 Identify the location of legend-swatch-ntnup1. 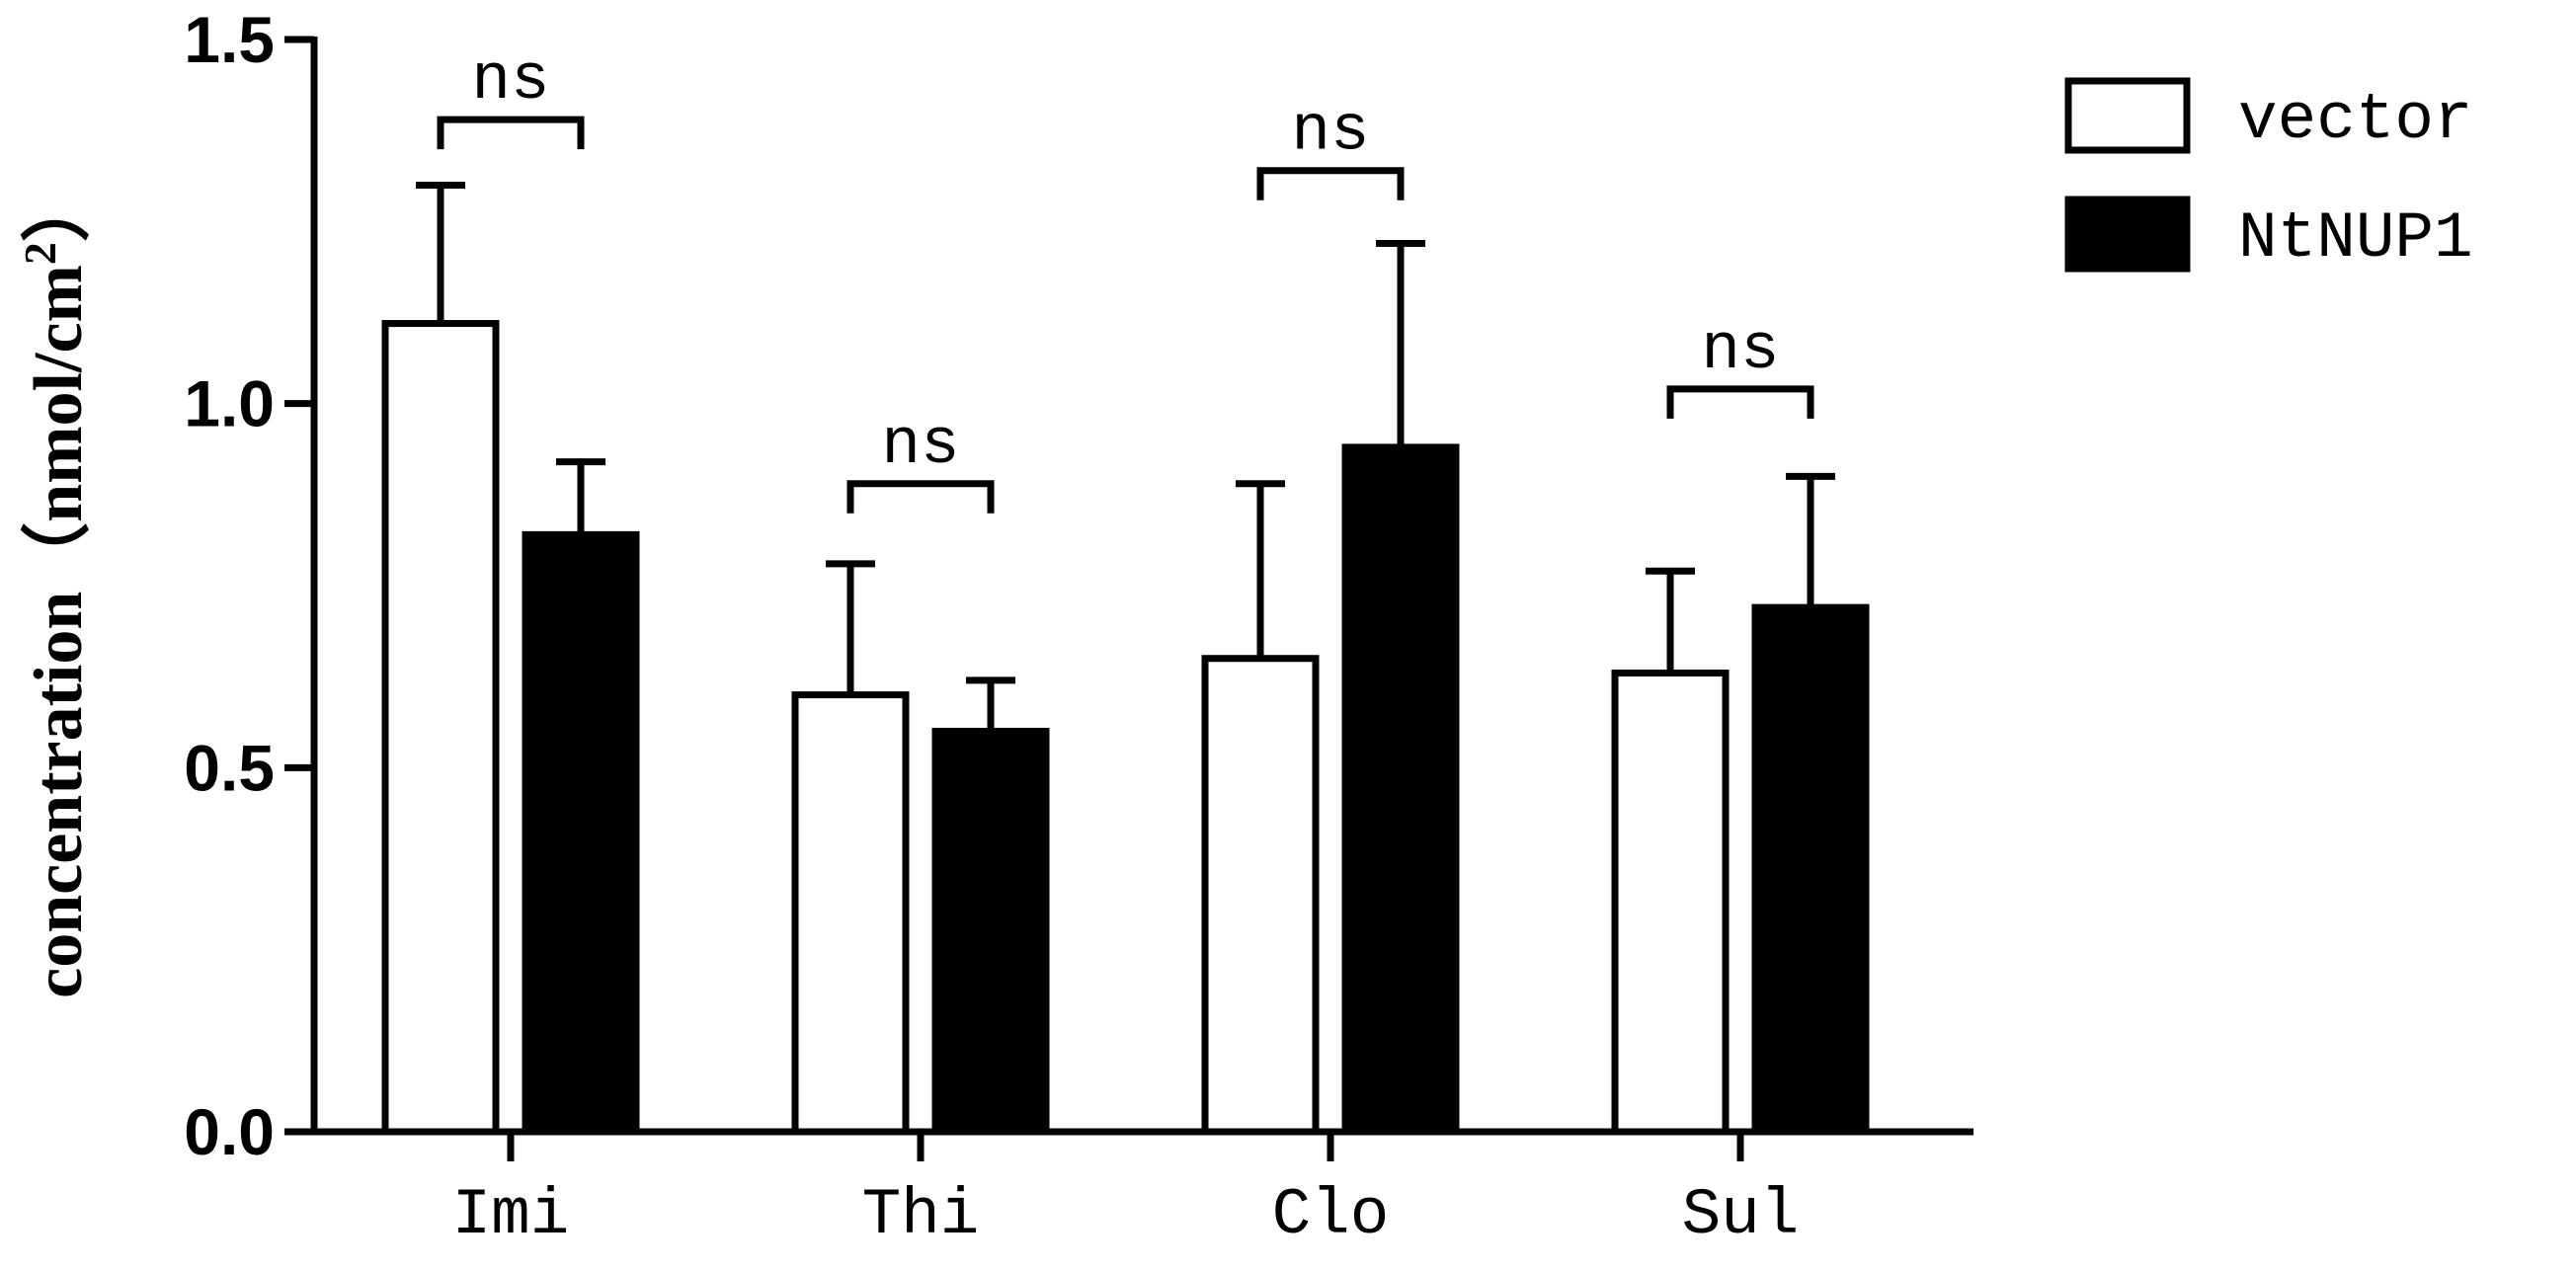
(2127, 234).